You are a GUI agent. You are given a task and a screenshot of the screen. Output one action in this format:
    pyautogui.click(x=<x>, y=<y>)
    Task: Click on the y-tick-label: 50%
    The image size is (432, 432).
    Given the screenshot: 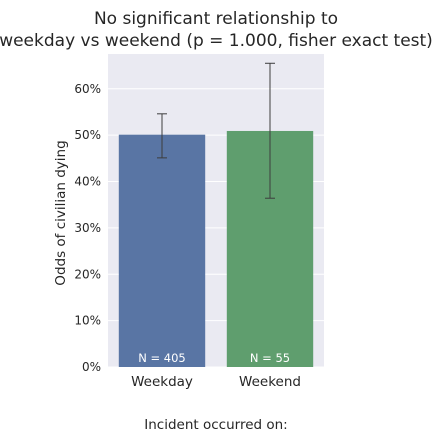 What is the action you would take?
    pyautogui.click(x=87, y=135)
    